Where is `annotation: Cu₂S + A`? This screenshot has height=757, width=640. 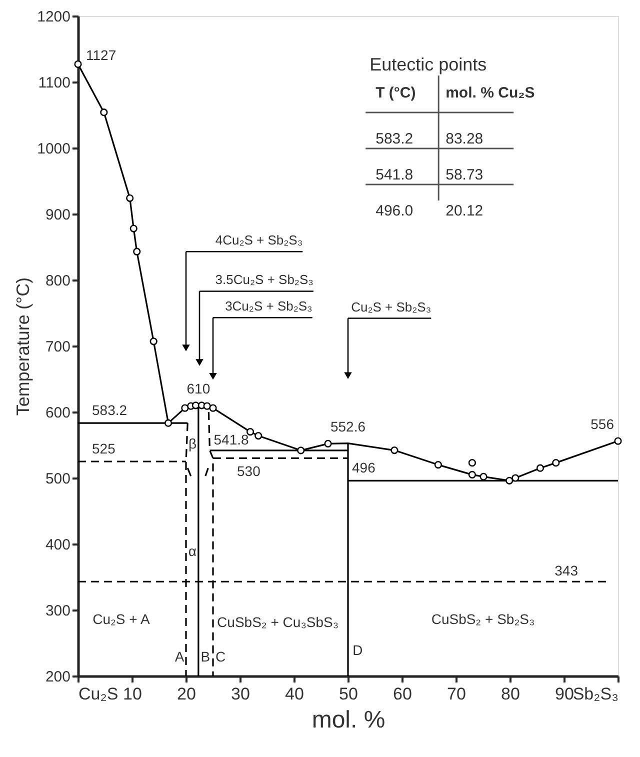
annotation: Cu₂S + A is located at coordinates (121, 618).